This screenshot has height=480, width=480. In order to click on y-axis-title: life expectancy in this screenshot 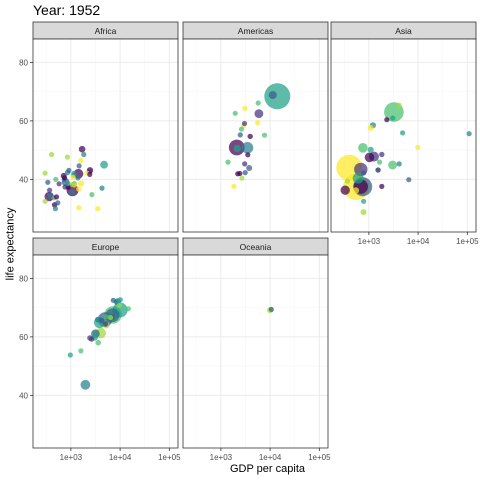, I will do `click(11, 243)`.